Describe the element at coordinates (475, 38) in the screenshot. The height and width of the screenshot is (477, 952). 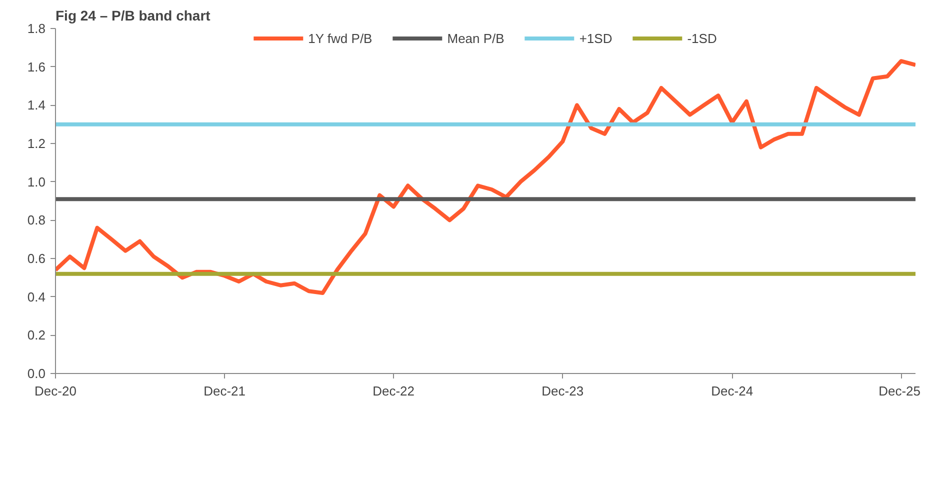
I see `legend-label: Mean P/B` at that location.